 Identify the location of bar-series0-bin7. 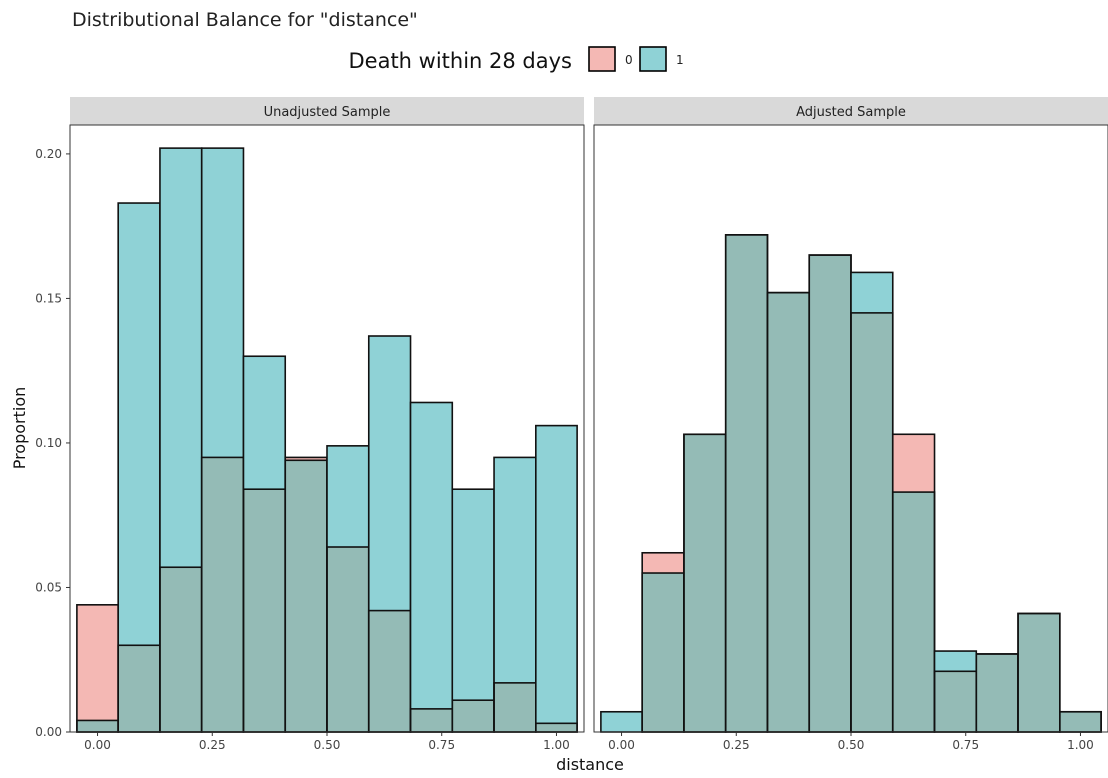
(913, 463).